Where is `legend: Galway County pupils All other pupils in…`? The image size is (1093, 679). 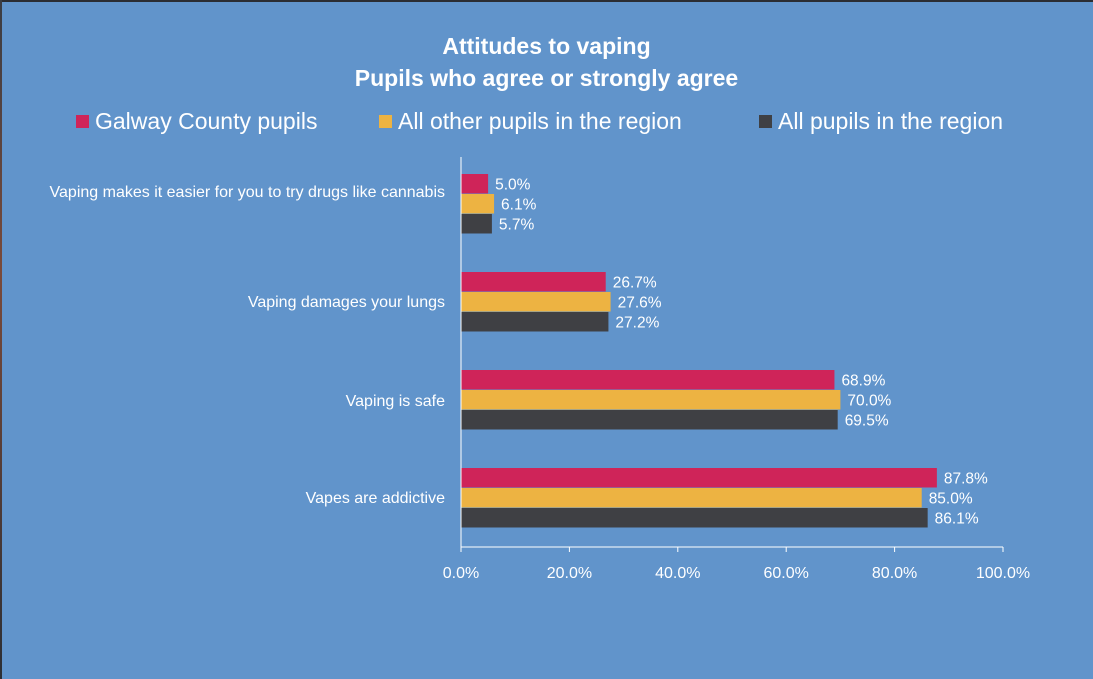
legend: Galway County pupils All other pupils in… is located at coordinates (546, 123).